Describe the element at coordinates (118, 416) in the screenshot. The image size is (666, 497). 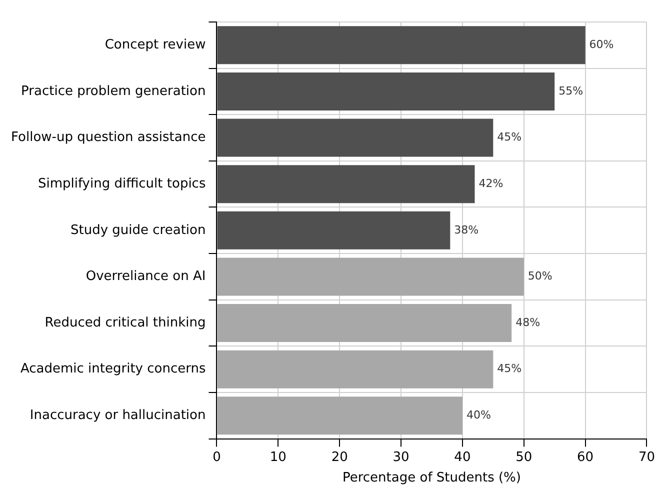
I see `y-tick-label: Inaccuracy or hallucination` at that location.